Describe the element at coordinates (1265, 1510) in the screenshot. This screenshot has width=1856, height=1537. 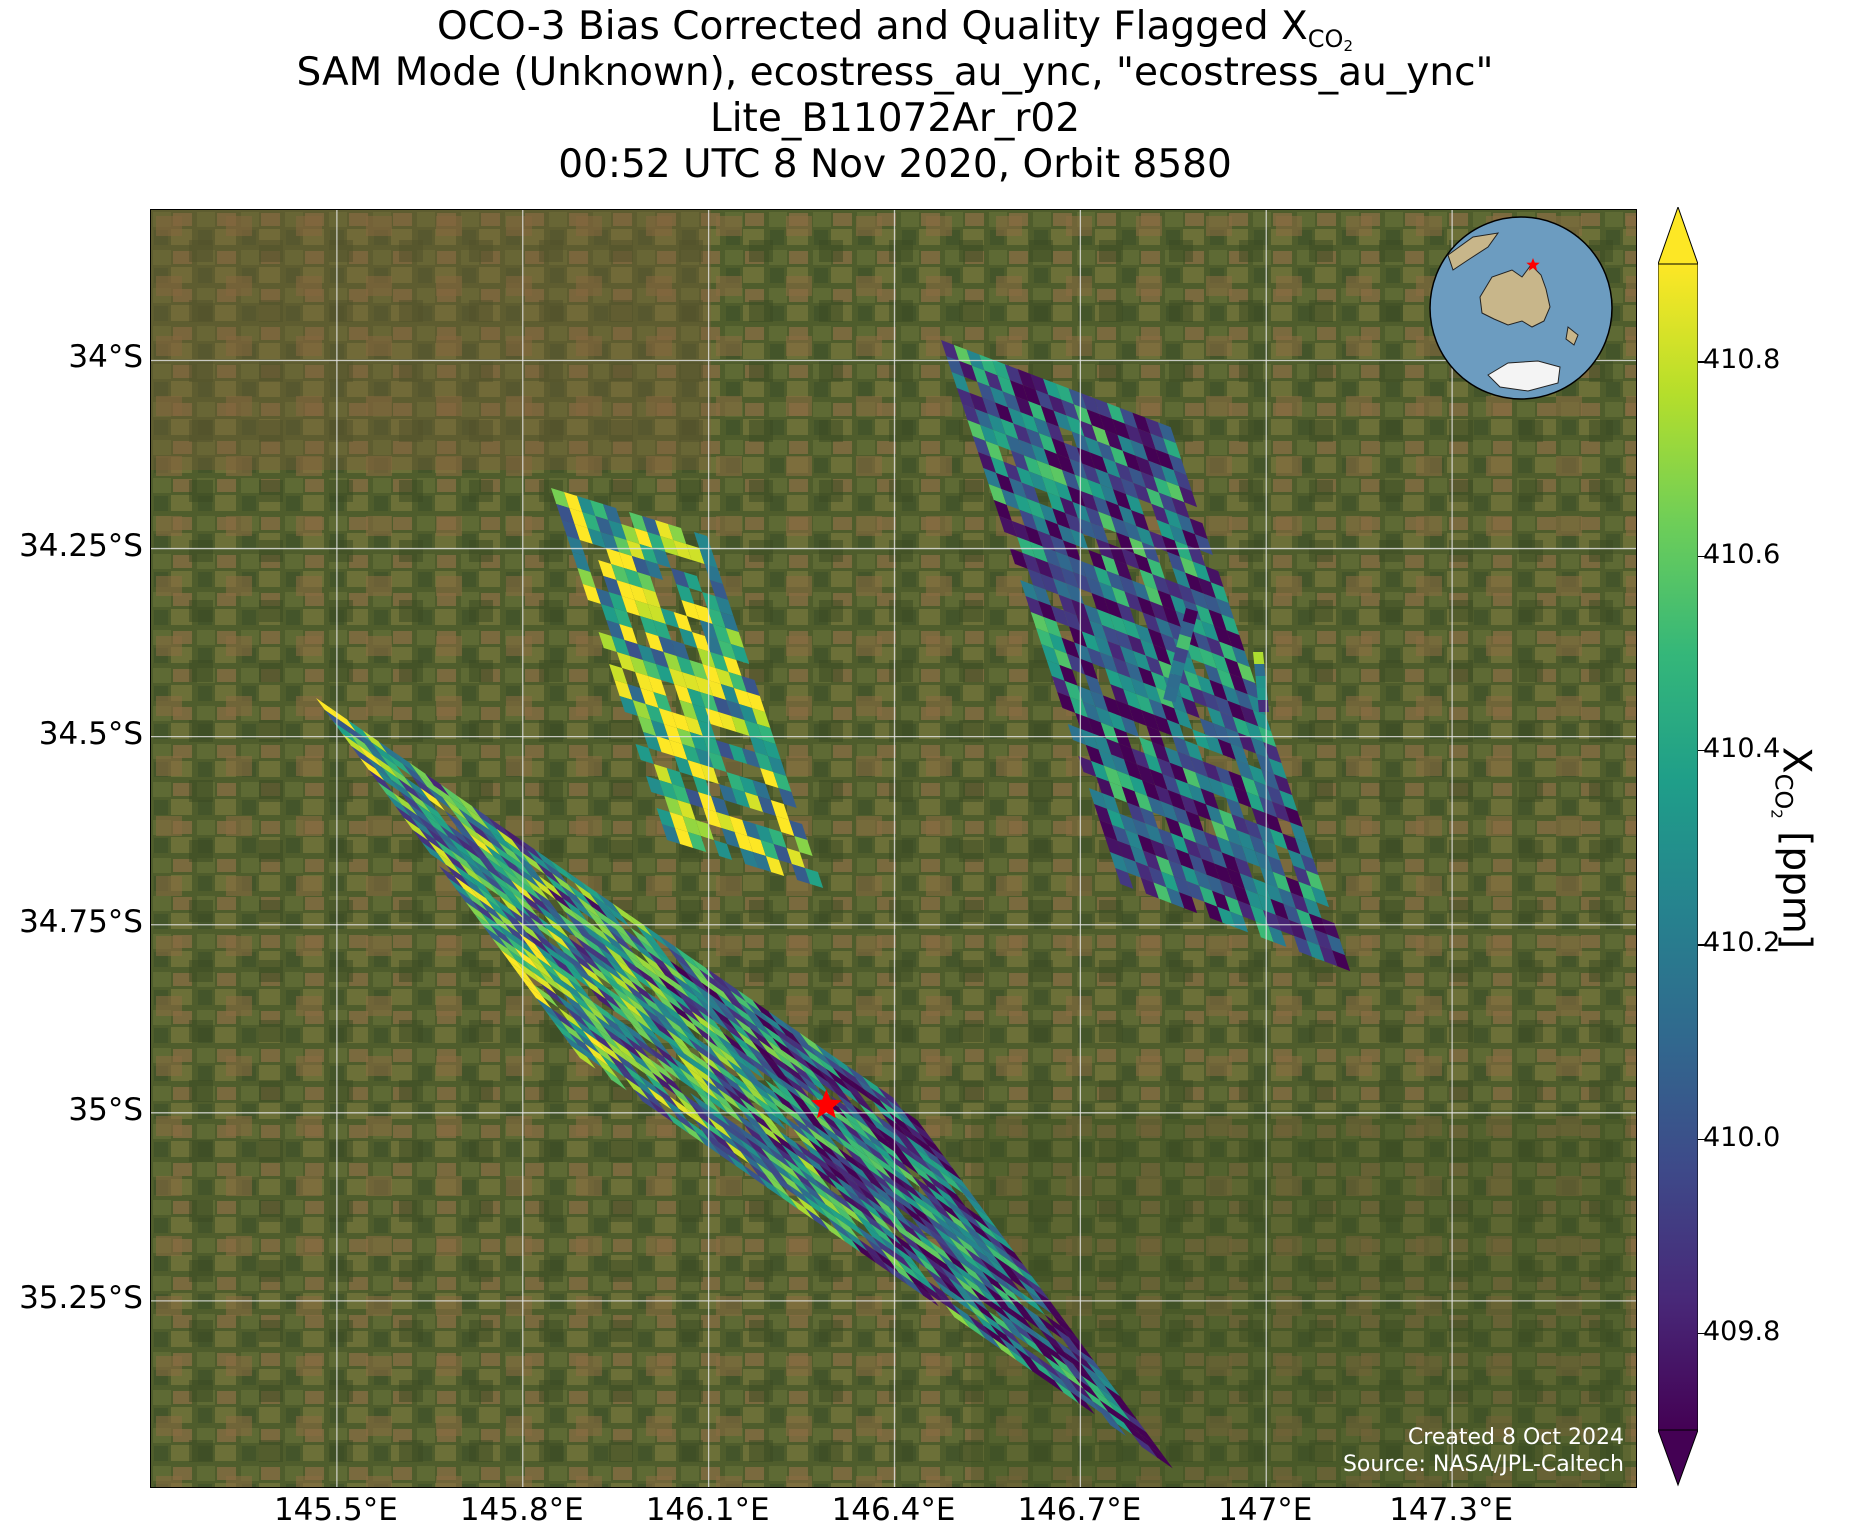
I see `lon-tick-label: 147°E` at that location.